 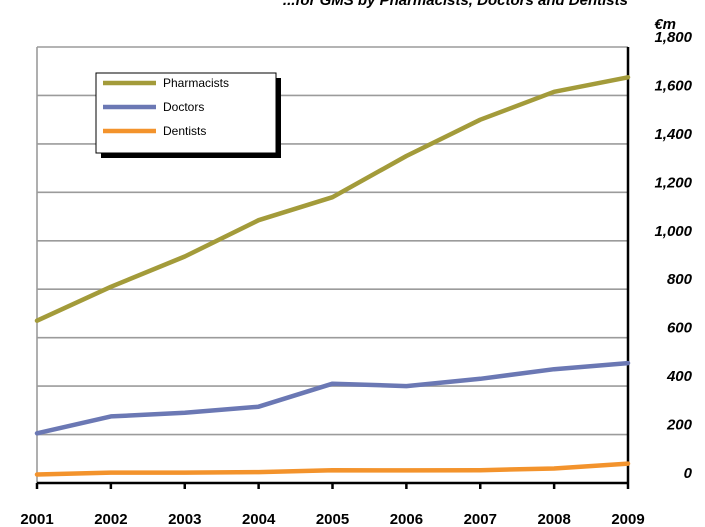 I want to click on x-tick-label: 2003, so click(x=184, y=519).